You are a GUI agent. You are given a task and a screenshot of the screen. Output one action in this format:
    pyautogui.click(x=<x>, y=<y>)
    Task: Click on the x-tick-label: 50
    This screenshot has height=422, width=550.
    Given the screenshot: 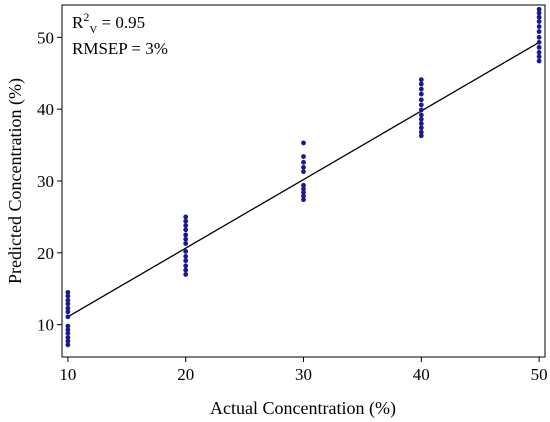 What is the action you would take?
    pyautogui.click(x=539, y=374)
    